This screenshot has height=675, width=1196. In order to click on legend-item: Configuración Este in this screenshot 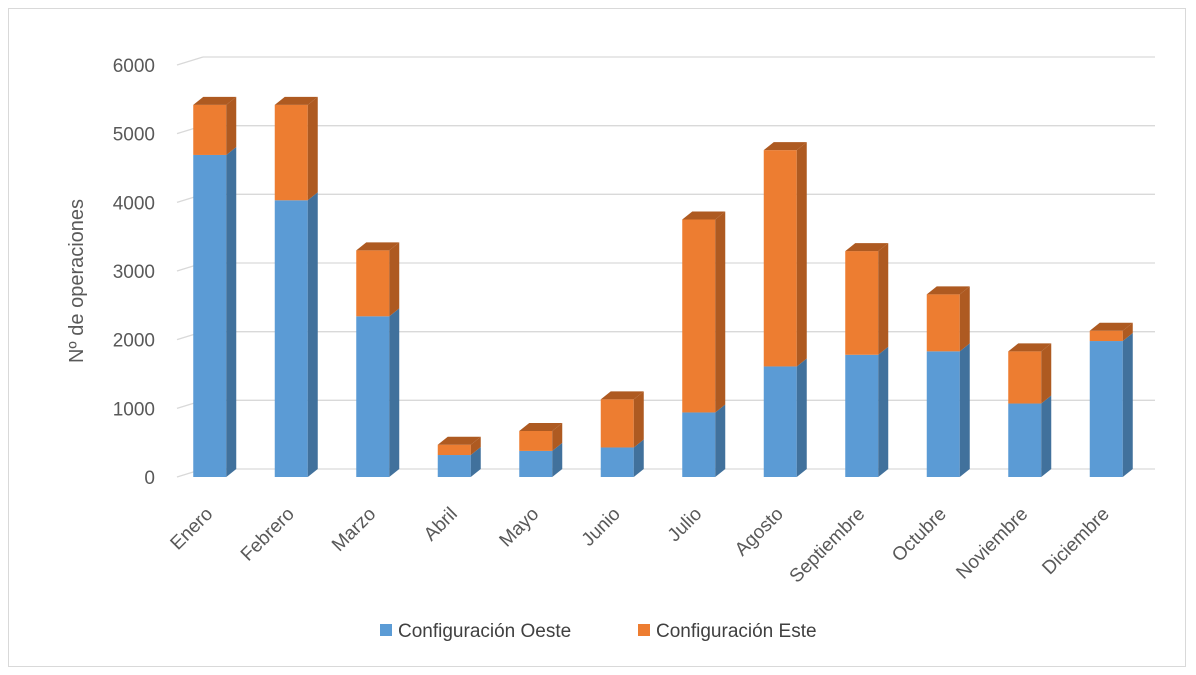, I will do `click(727, 631)`.